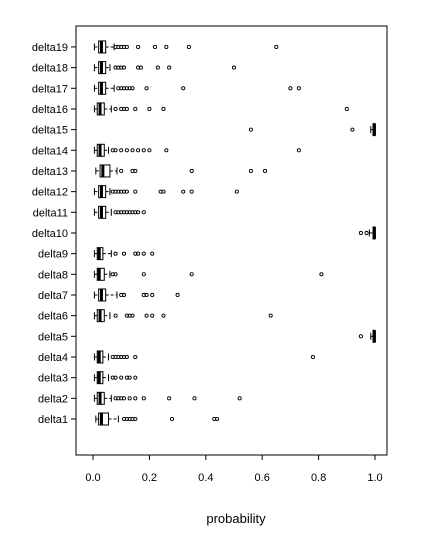 This screenshot has width=448, height=538. Describe the element at coordinates (50, 172) in the screenshot. I see `y-tick-label: delta13` at that location.